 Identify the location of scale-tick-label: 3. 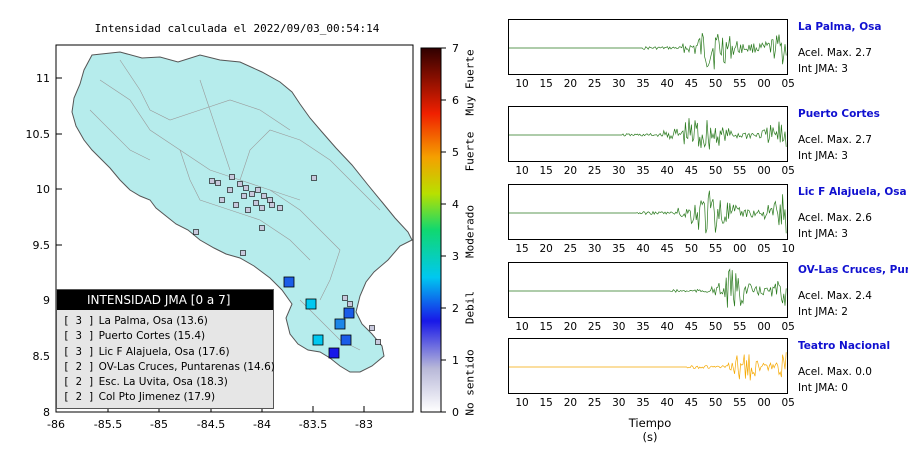
(455, 256).